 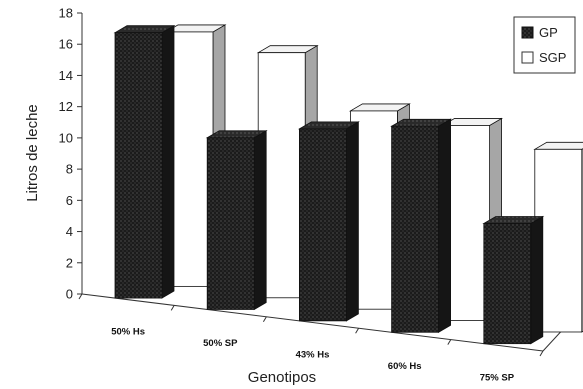 I want to click on legend-box, so click(x=544, y=45).